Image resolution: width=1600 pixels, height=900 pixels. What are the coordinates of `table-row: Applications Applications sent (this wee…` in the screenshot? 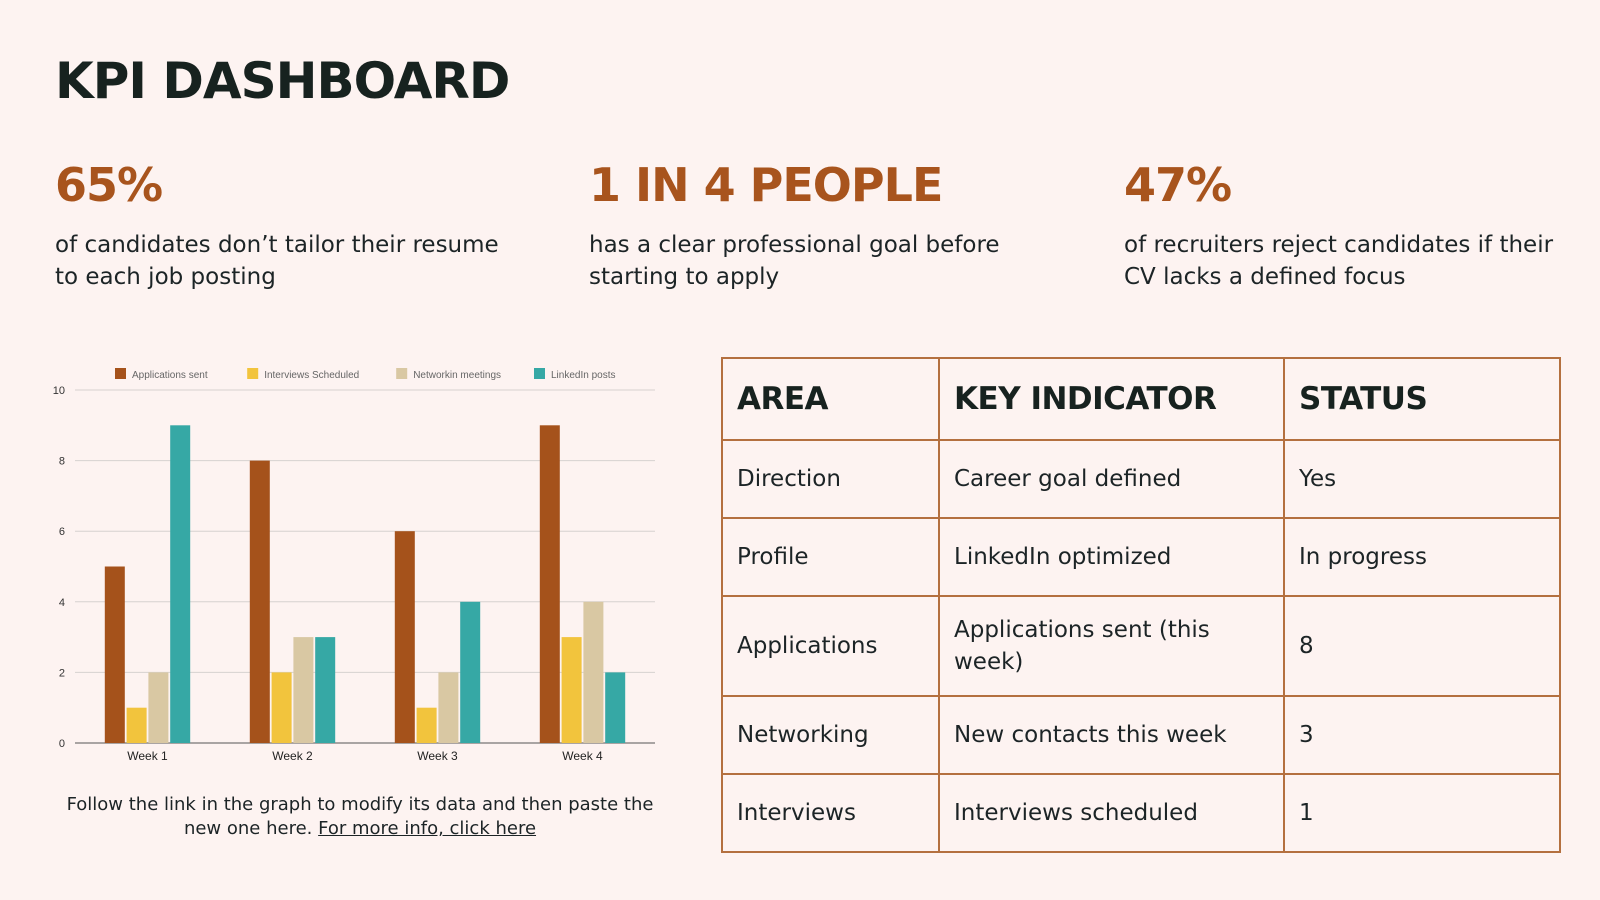 It's located at (1141, 646).